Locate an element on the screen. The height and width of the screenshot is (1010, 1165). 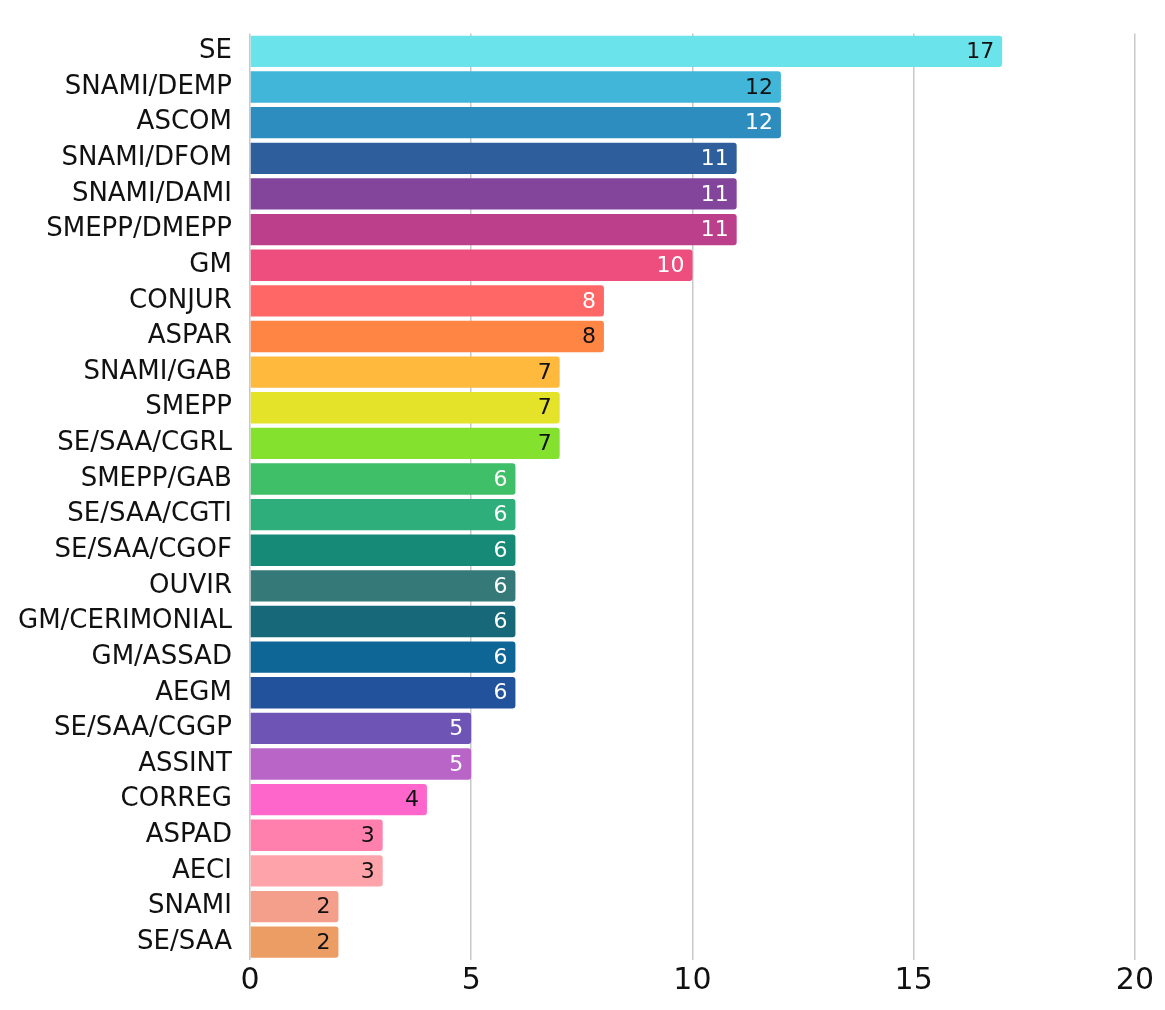
y-tick-label: CORREG is located at coordinates (176, 797).